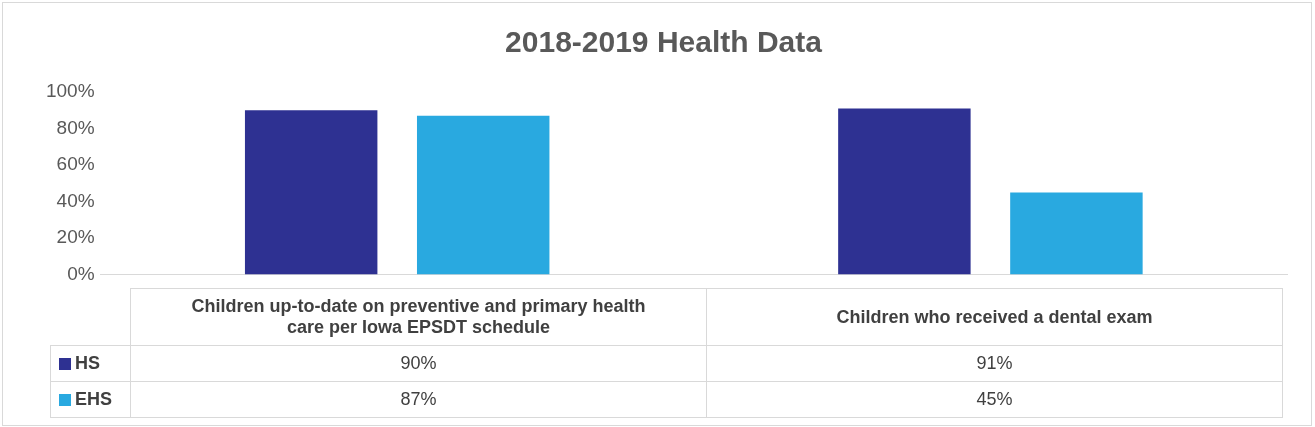 This screenshot has height=427, width=1315. Describe the element at coordinates (75, 127) in the screenshot. I see `y-tick-label: 80%` at that location.